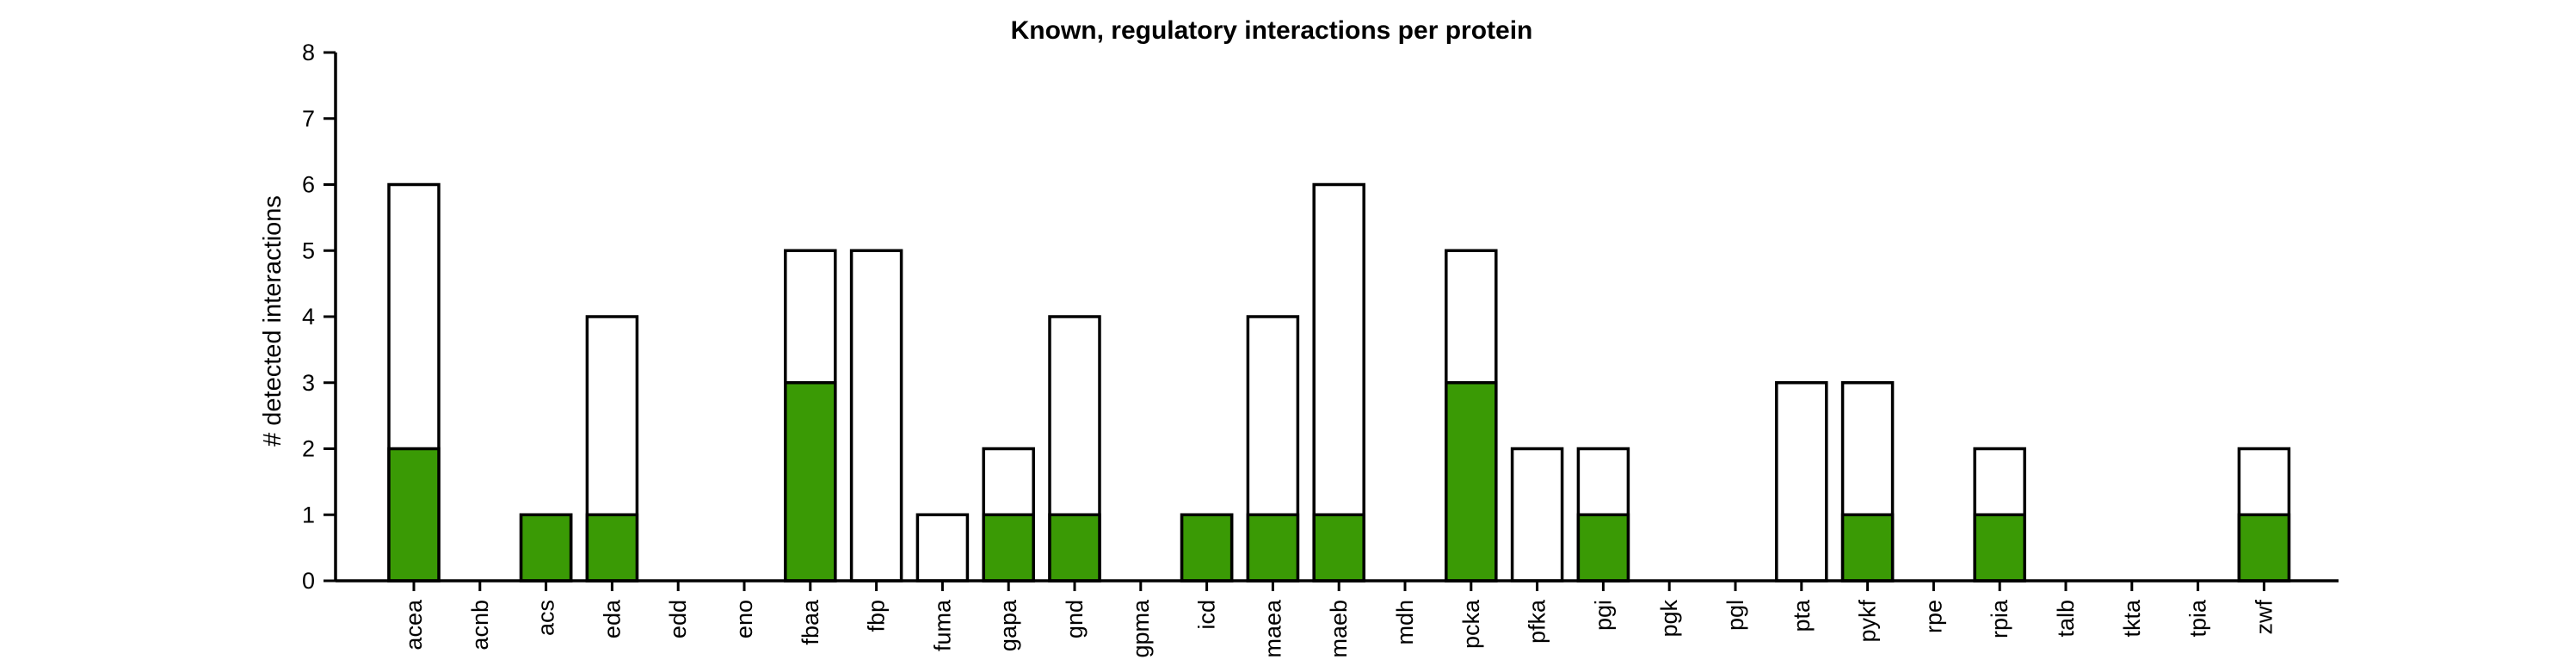 The height and width of the screenshot is (672, 2576). Describe the element at coordinates (546, 618) in the screenshot. I see `x-tick-label-acs: acs` at that location.